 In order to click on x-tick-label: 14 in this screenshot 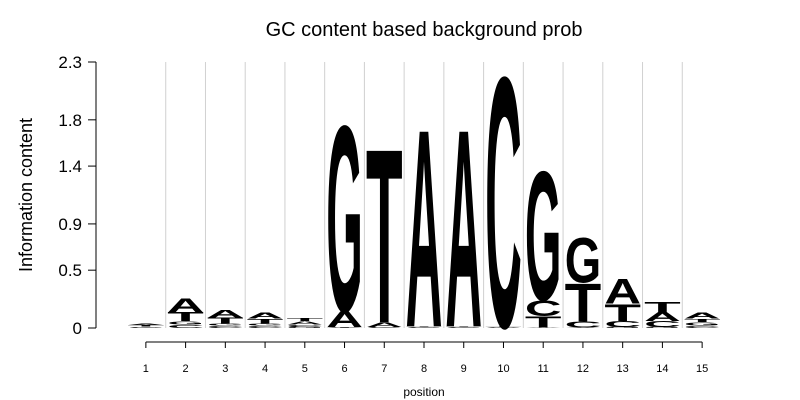, I will do `click(662, 369)`.